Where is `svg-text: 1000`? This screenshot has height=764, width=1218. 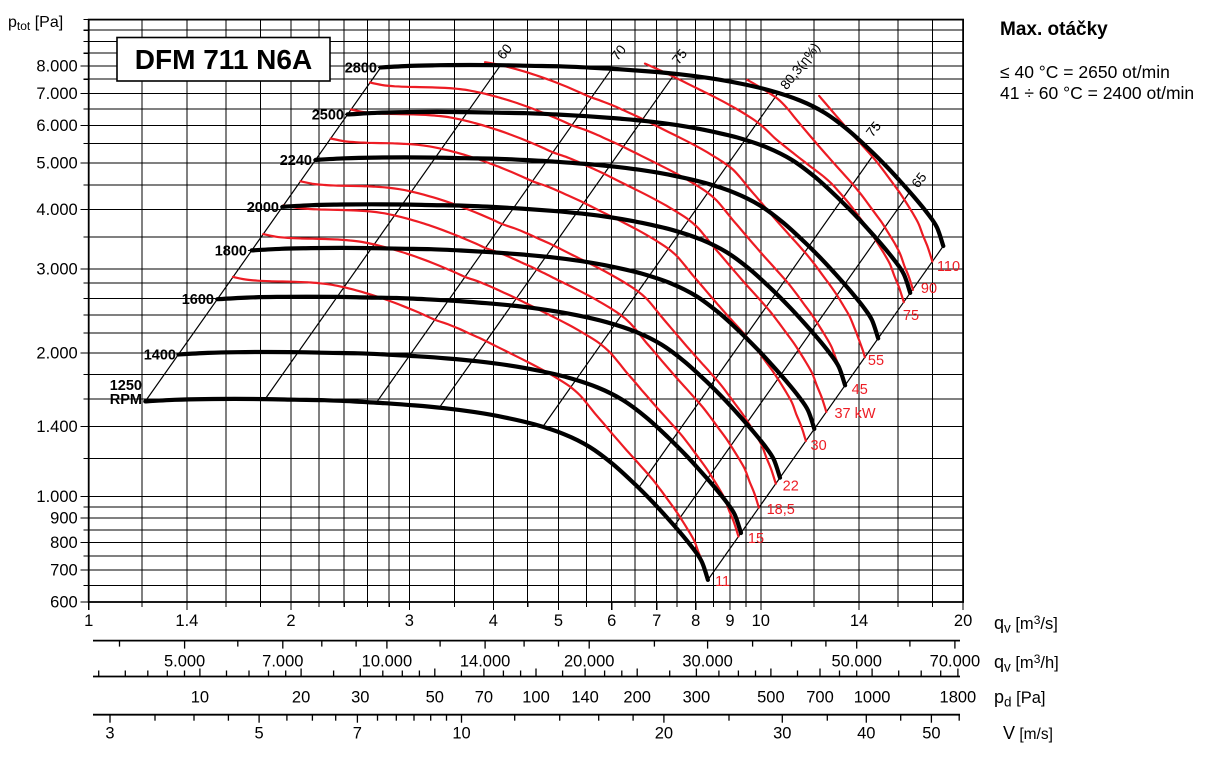
svg-text: 1000 is located at coordinates (872, 698).